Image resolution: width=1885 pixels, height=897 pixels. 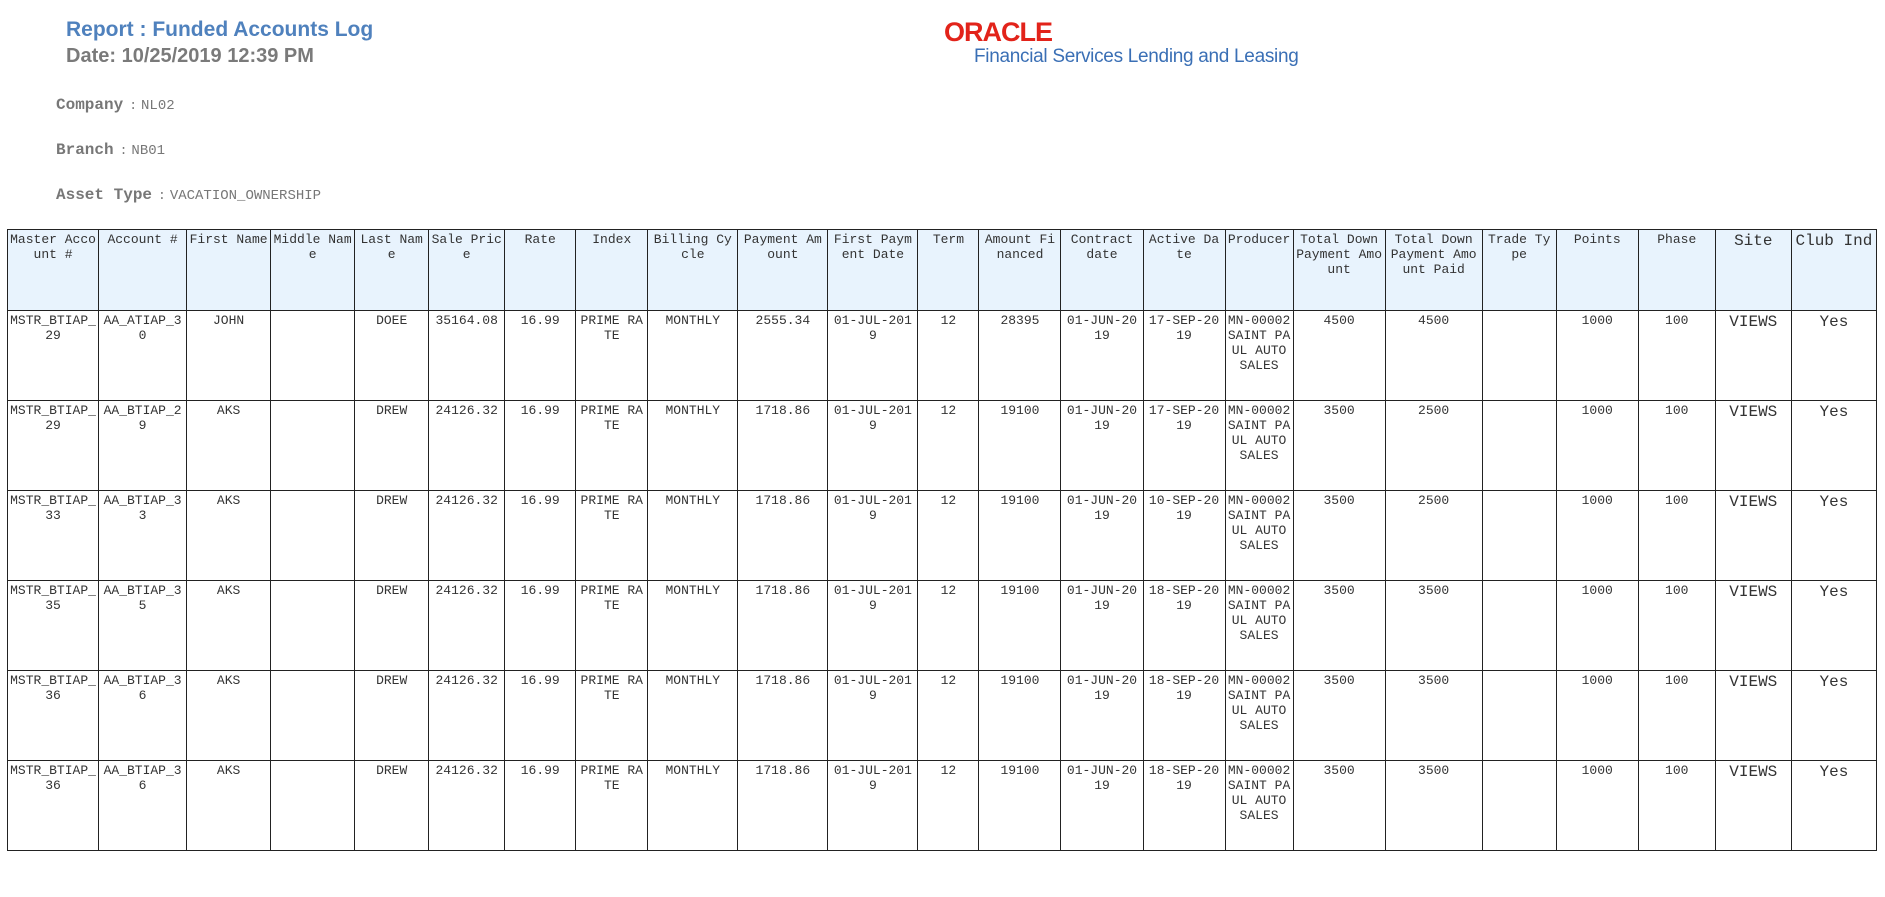 What do you see at coordinates (467, 270) in the screenshot?
I see `column-header-sale-price: Sale Price` at bounding box center [467, 270].